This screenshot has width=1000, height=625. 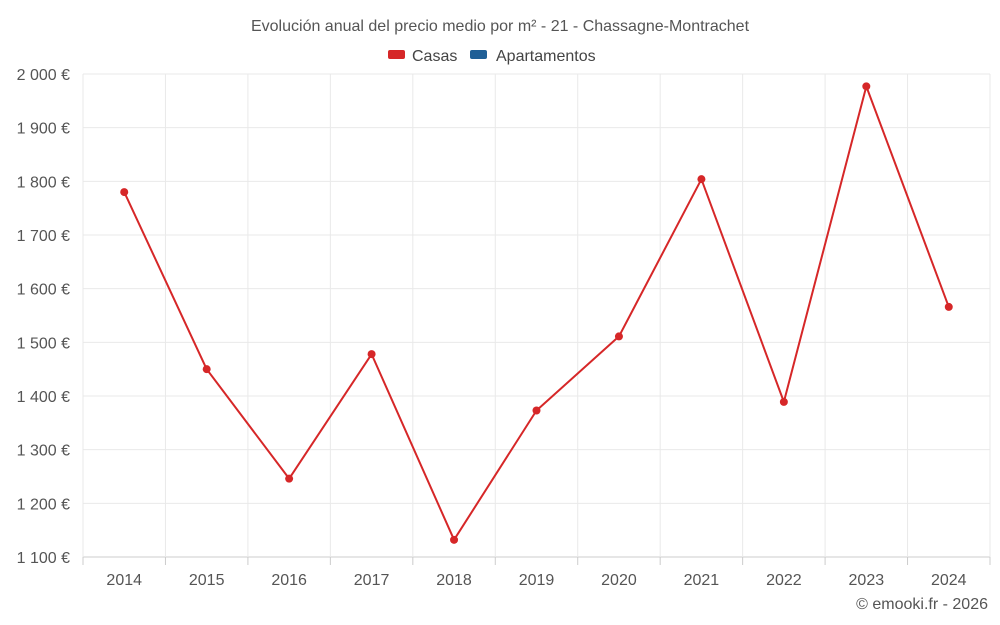 I want to click on y-tick-label: 1 200 €, so click(x=43, y=504).